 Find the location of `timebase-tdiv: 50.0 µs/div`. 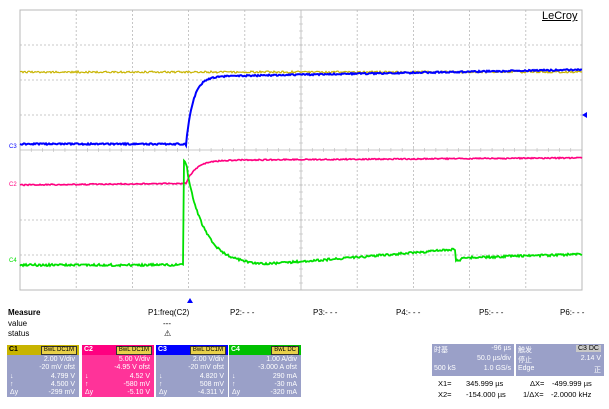

timebase-tdiv: 50.0 µs/div is located at coordinates (494, 358).